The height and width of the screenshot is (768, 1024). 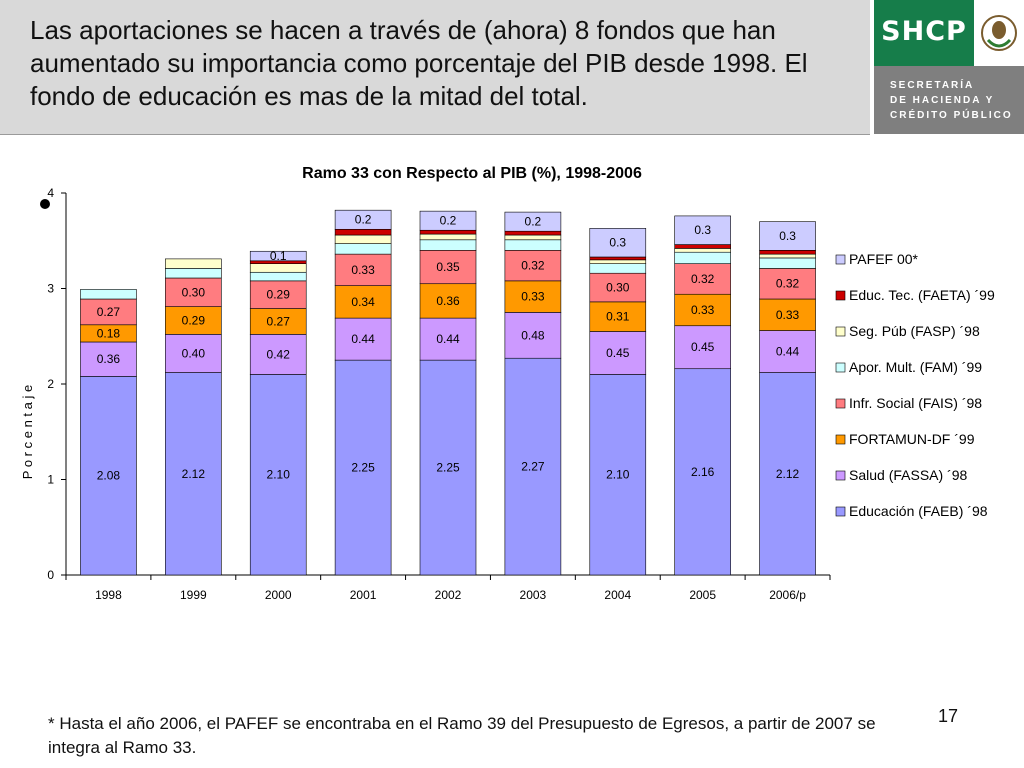 What do you see at coordinates (999, 33) in the screenshot?
I see `mexican-seal-icon` at bounding box center [999, 33].